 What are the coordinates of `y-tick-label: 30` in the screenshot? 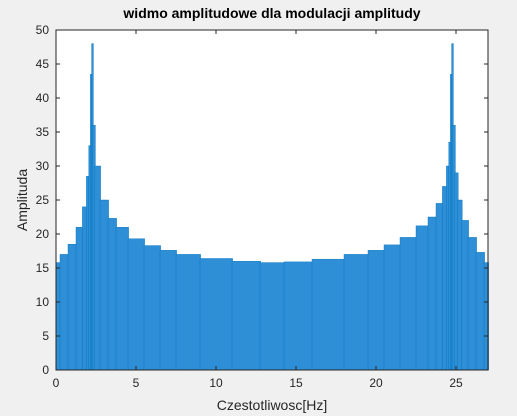 It's located at (43, 166).